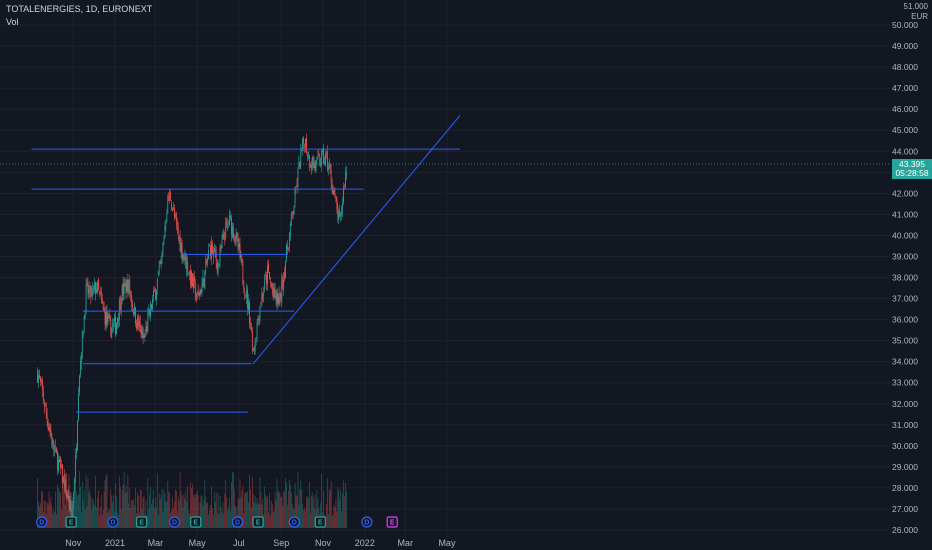 The image size is (932, 550). I want to click on volume-label: Vol, so click(12, 22).